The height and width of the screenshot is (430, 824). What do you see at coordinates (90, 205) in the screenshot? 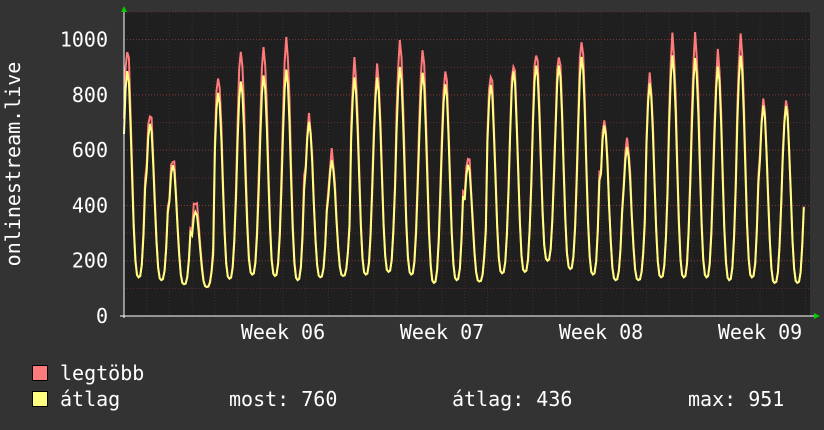
I see `y-tick-label: 400` at bounding box center [90, 205].